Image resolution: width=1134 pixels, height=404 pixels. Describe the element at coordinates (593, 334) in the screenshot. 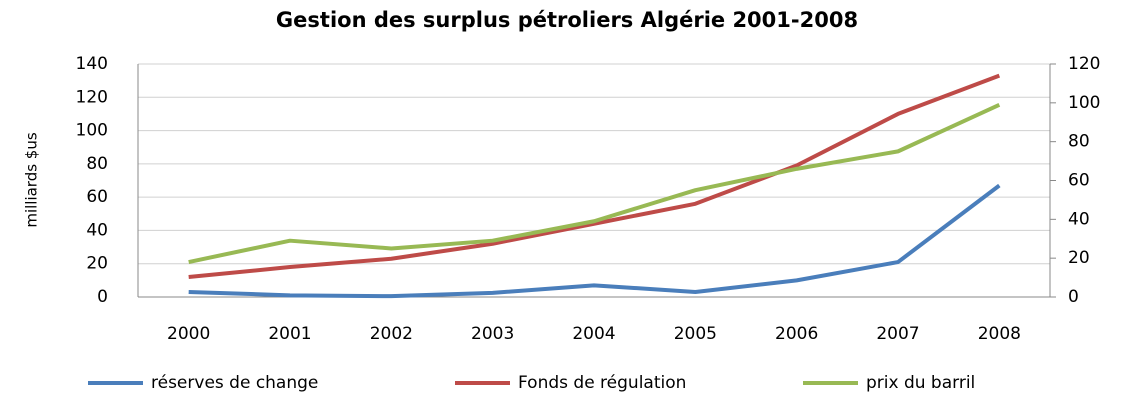

I see `x-tick-label: 2004` at that location.